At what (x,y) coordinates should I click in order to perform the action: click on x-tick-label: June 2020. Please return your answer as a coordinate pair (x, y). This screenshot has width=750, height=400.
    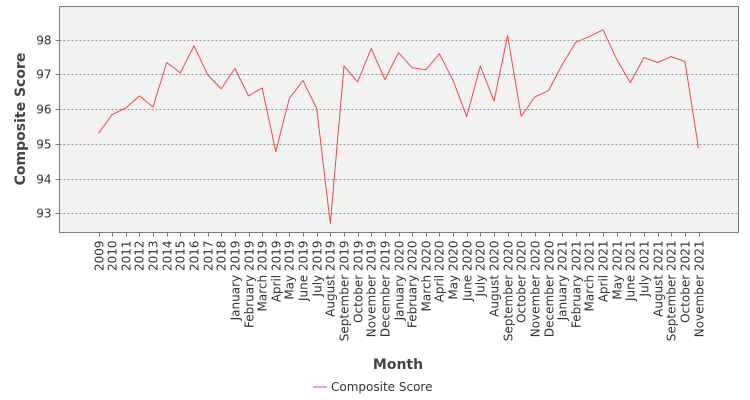
    Looking at the image, I should click on (468, 272).